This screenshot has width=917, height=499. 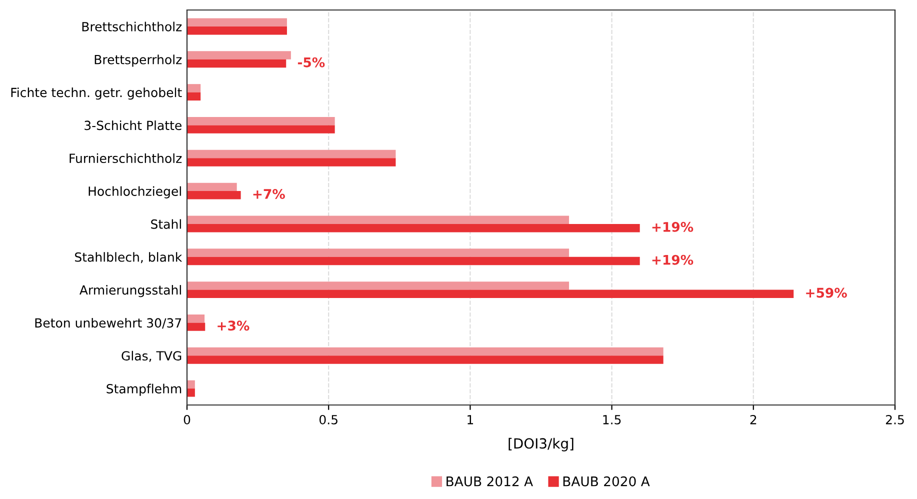 What do you see at coordinates (489, 481) in the screenshot?
I see `legend-label: BAUB 2012 A` at bounding box center [489, 481].